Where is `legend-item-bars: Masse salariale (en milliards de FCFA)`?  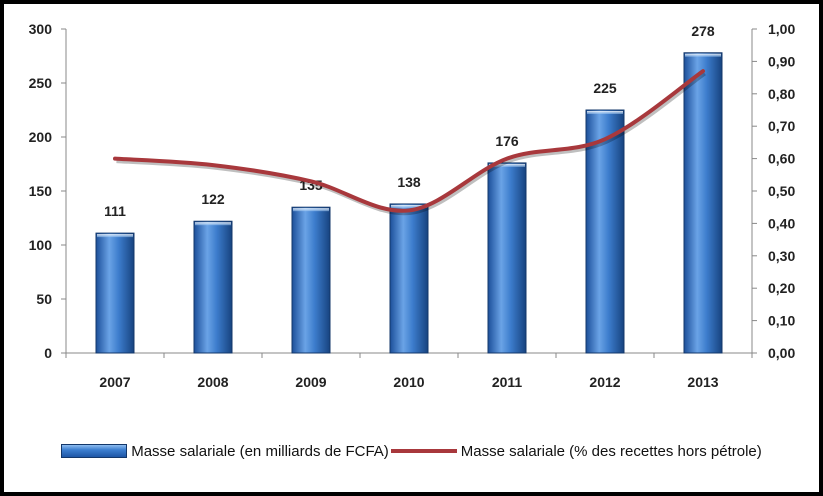
legend-item-bars: Masse salariale (en milliards de FCFA) is located at coordinates (225, 451).